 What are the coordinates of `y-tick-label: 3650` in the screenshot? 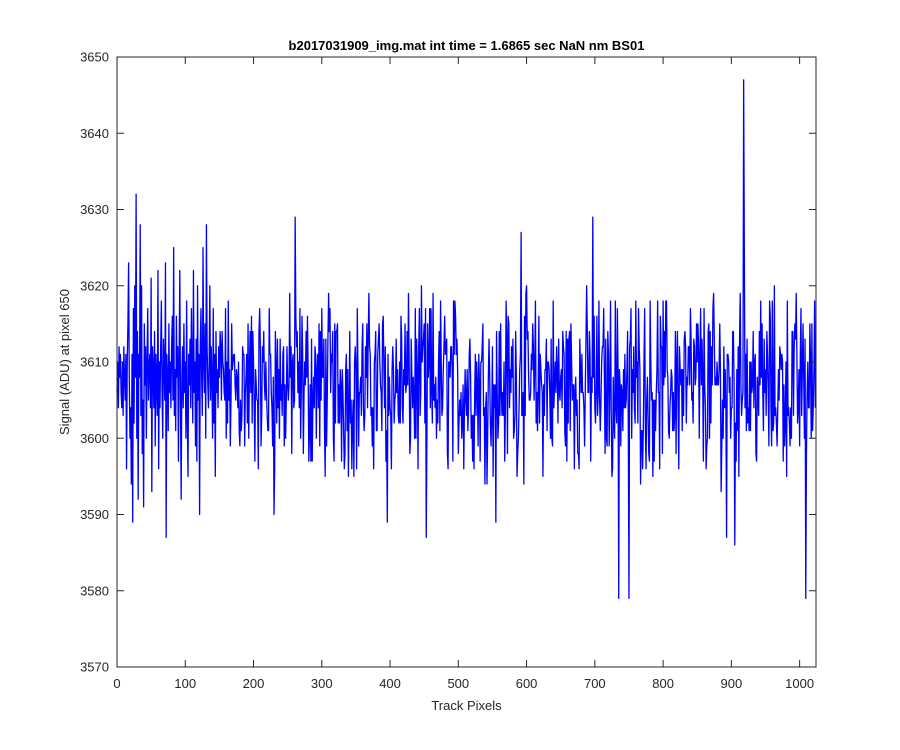 It's located at (94, 57).